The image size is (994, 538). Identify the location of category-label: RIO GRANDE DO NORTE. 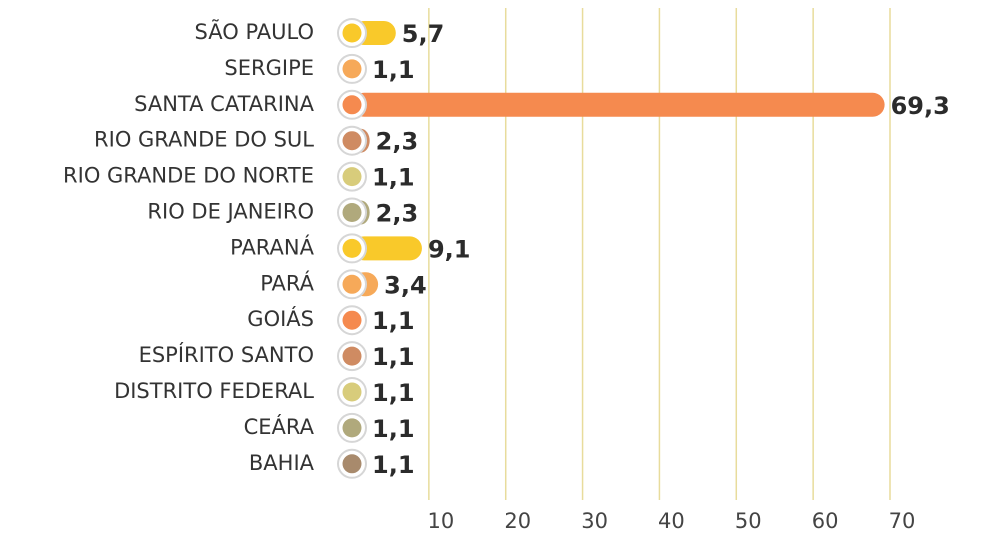
(188, 176).